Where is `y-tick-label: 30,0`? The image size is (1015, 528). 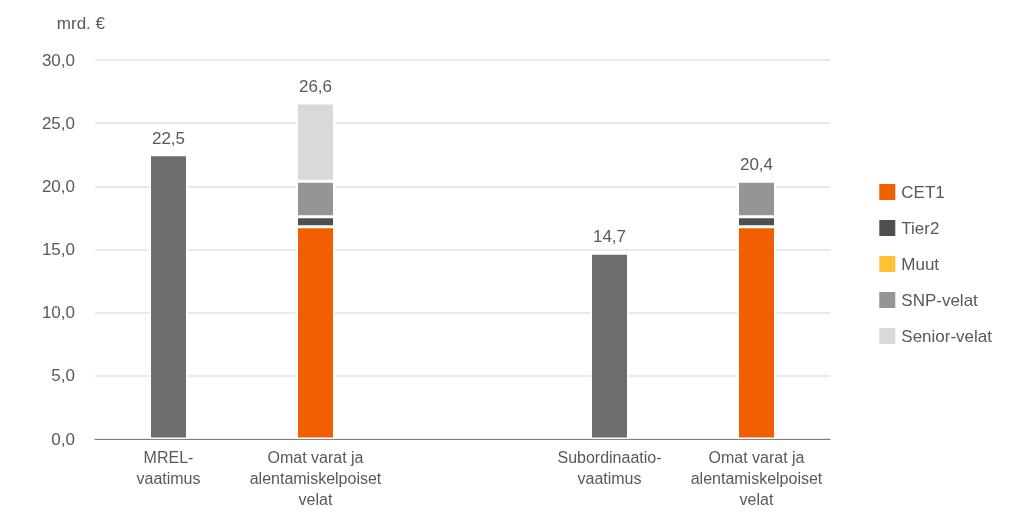
y-tick-label: 30,0 is located at coordinates (58, 60).